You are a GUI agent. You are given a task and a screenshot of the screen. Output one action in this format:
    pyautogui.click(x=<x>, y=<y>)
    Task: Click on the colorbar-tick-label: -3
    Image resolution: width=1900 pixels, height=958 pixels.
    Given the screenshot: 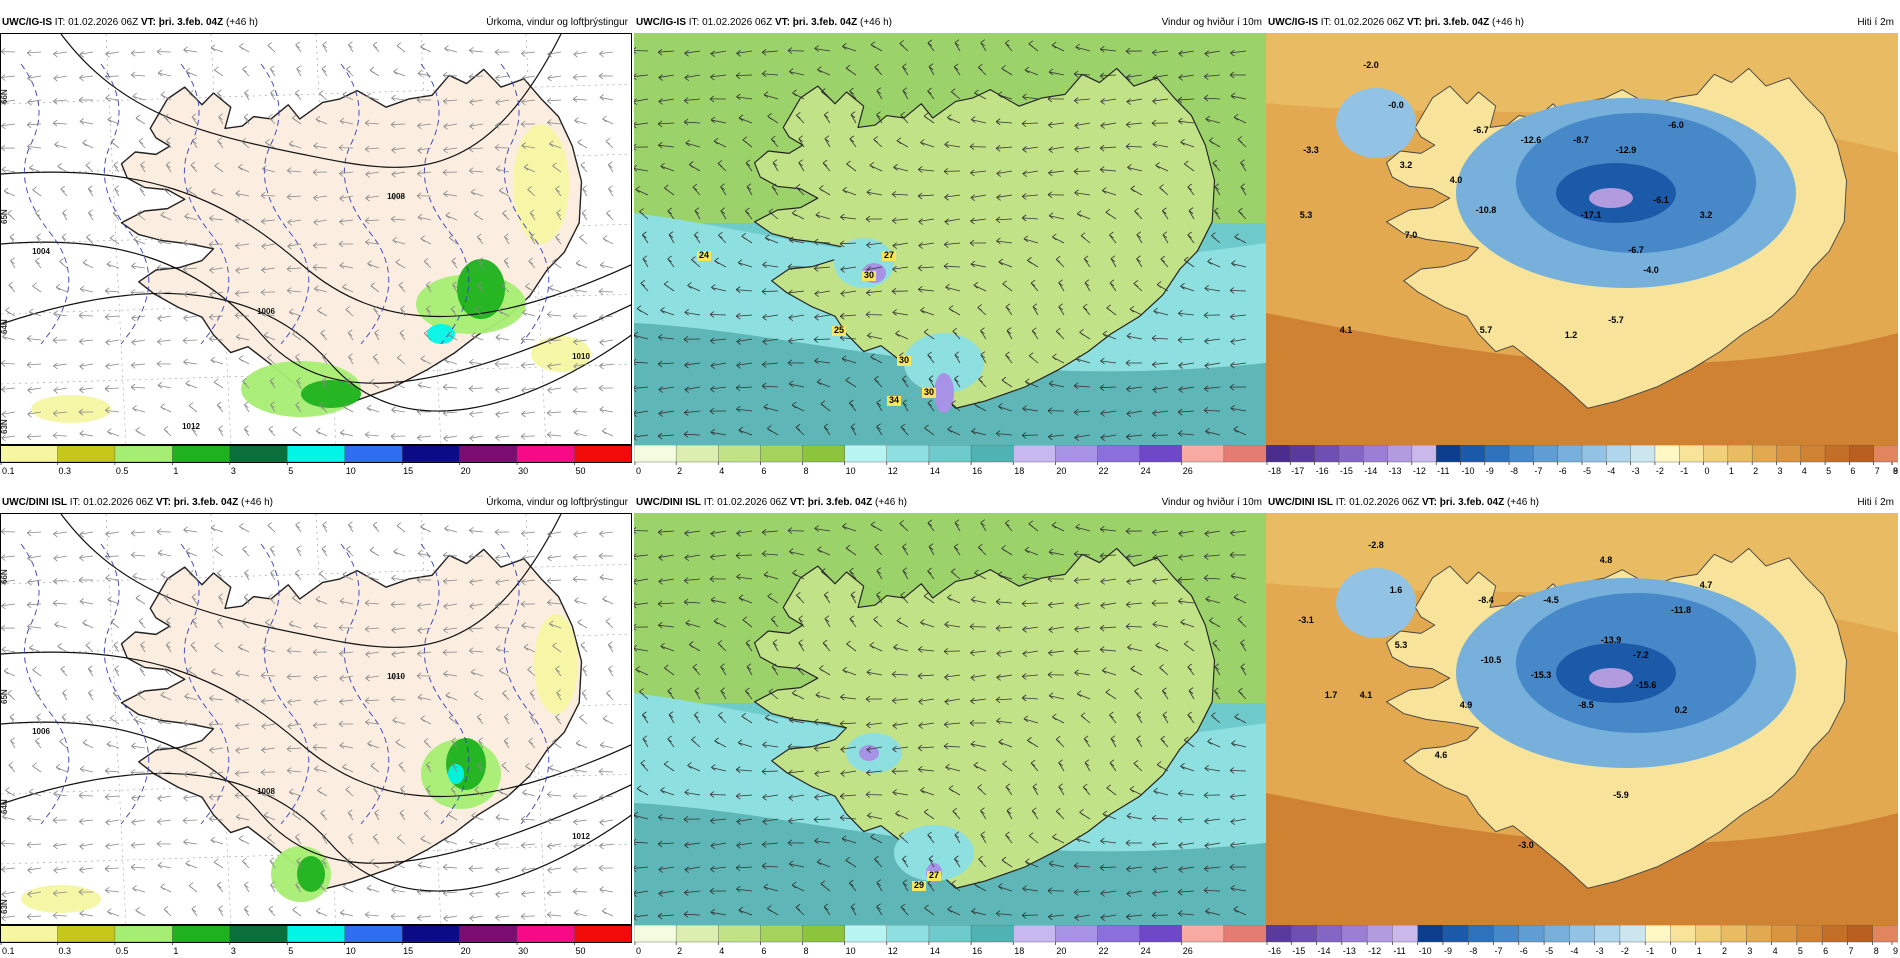 What is the action you would take?
    pyautogui.click(x=1600, y=951)
    